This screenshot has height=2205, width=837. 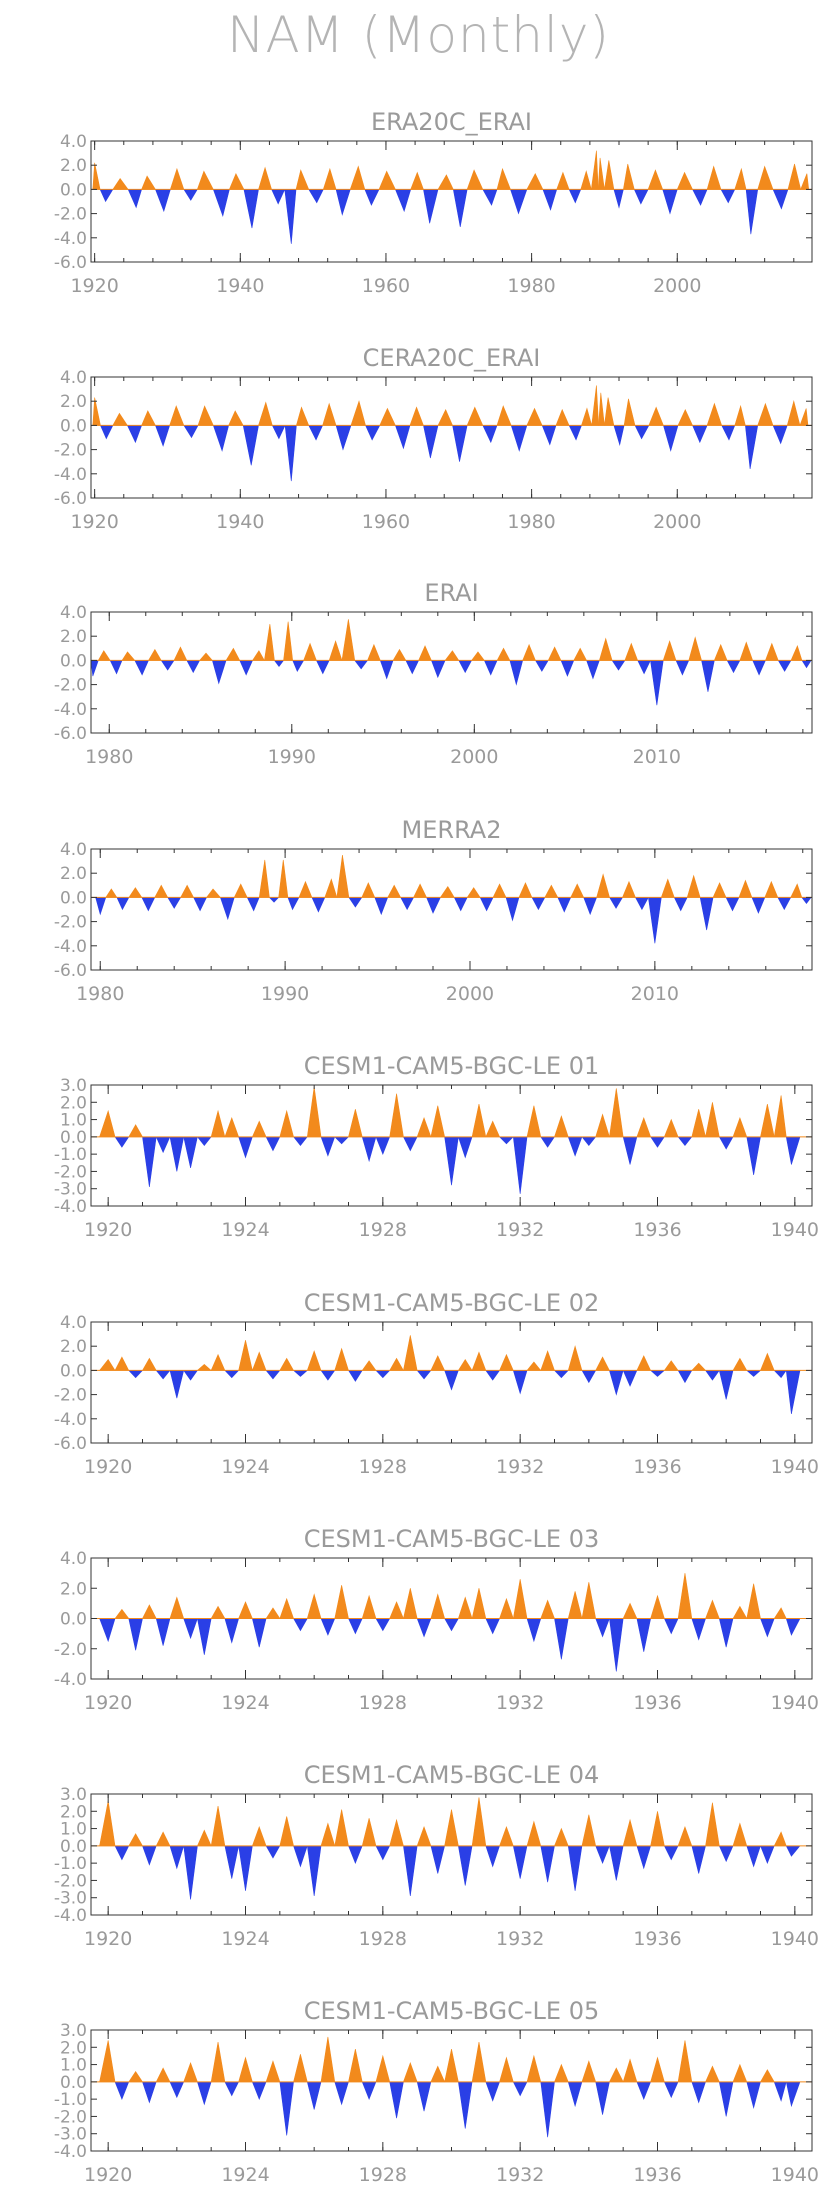 I want to click on chart9-frame, so click(x=451, y=2090).